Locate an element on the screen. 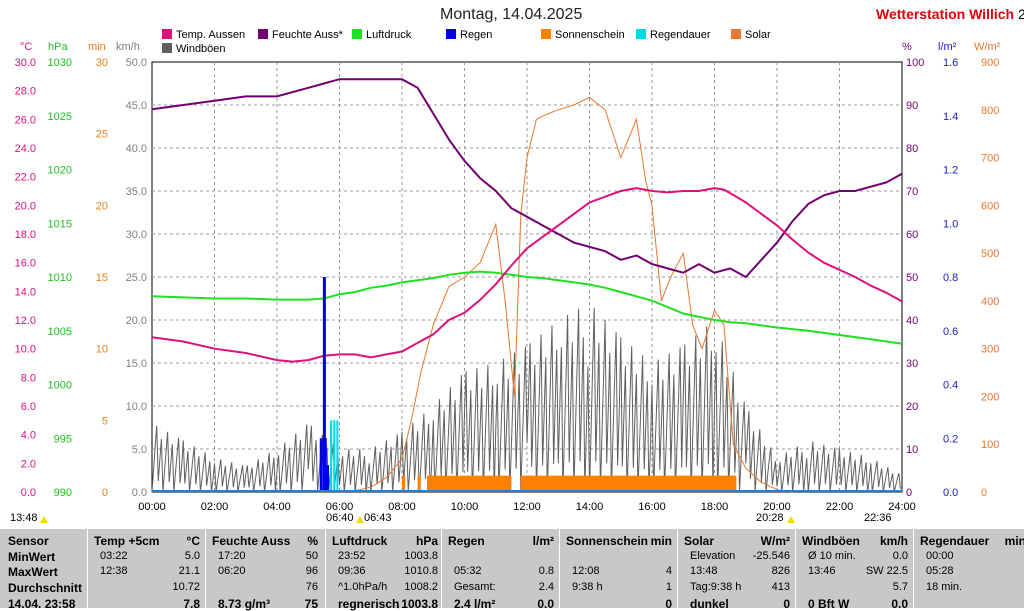 This screenshot has width=1024, height=611. x-tick: 24:00 is located at coordinates (902, 507).